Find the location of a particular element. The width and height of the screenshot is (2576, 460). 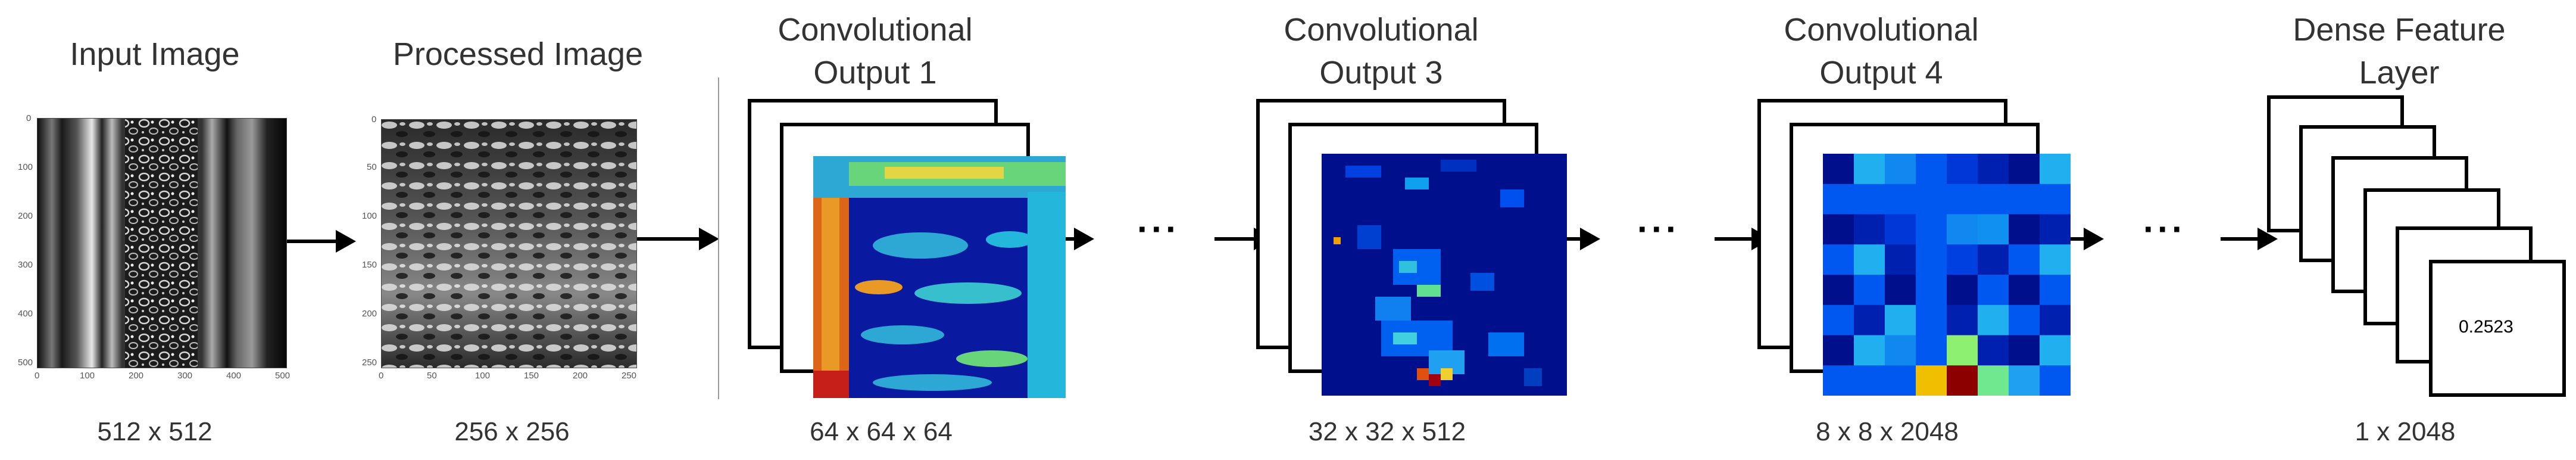

section-divider is located at coordinates (718, 238).